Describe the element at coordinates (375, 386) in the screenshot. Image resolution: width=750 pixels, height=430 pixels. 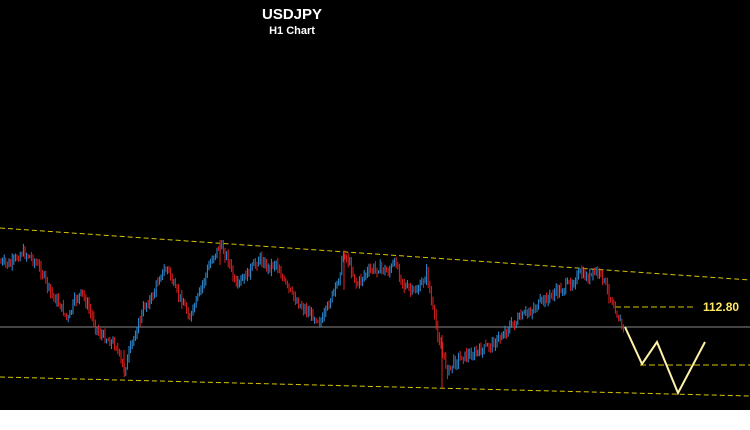
I see `channel-lower-line` at that location.